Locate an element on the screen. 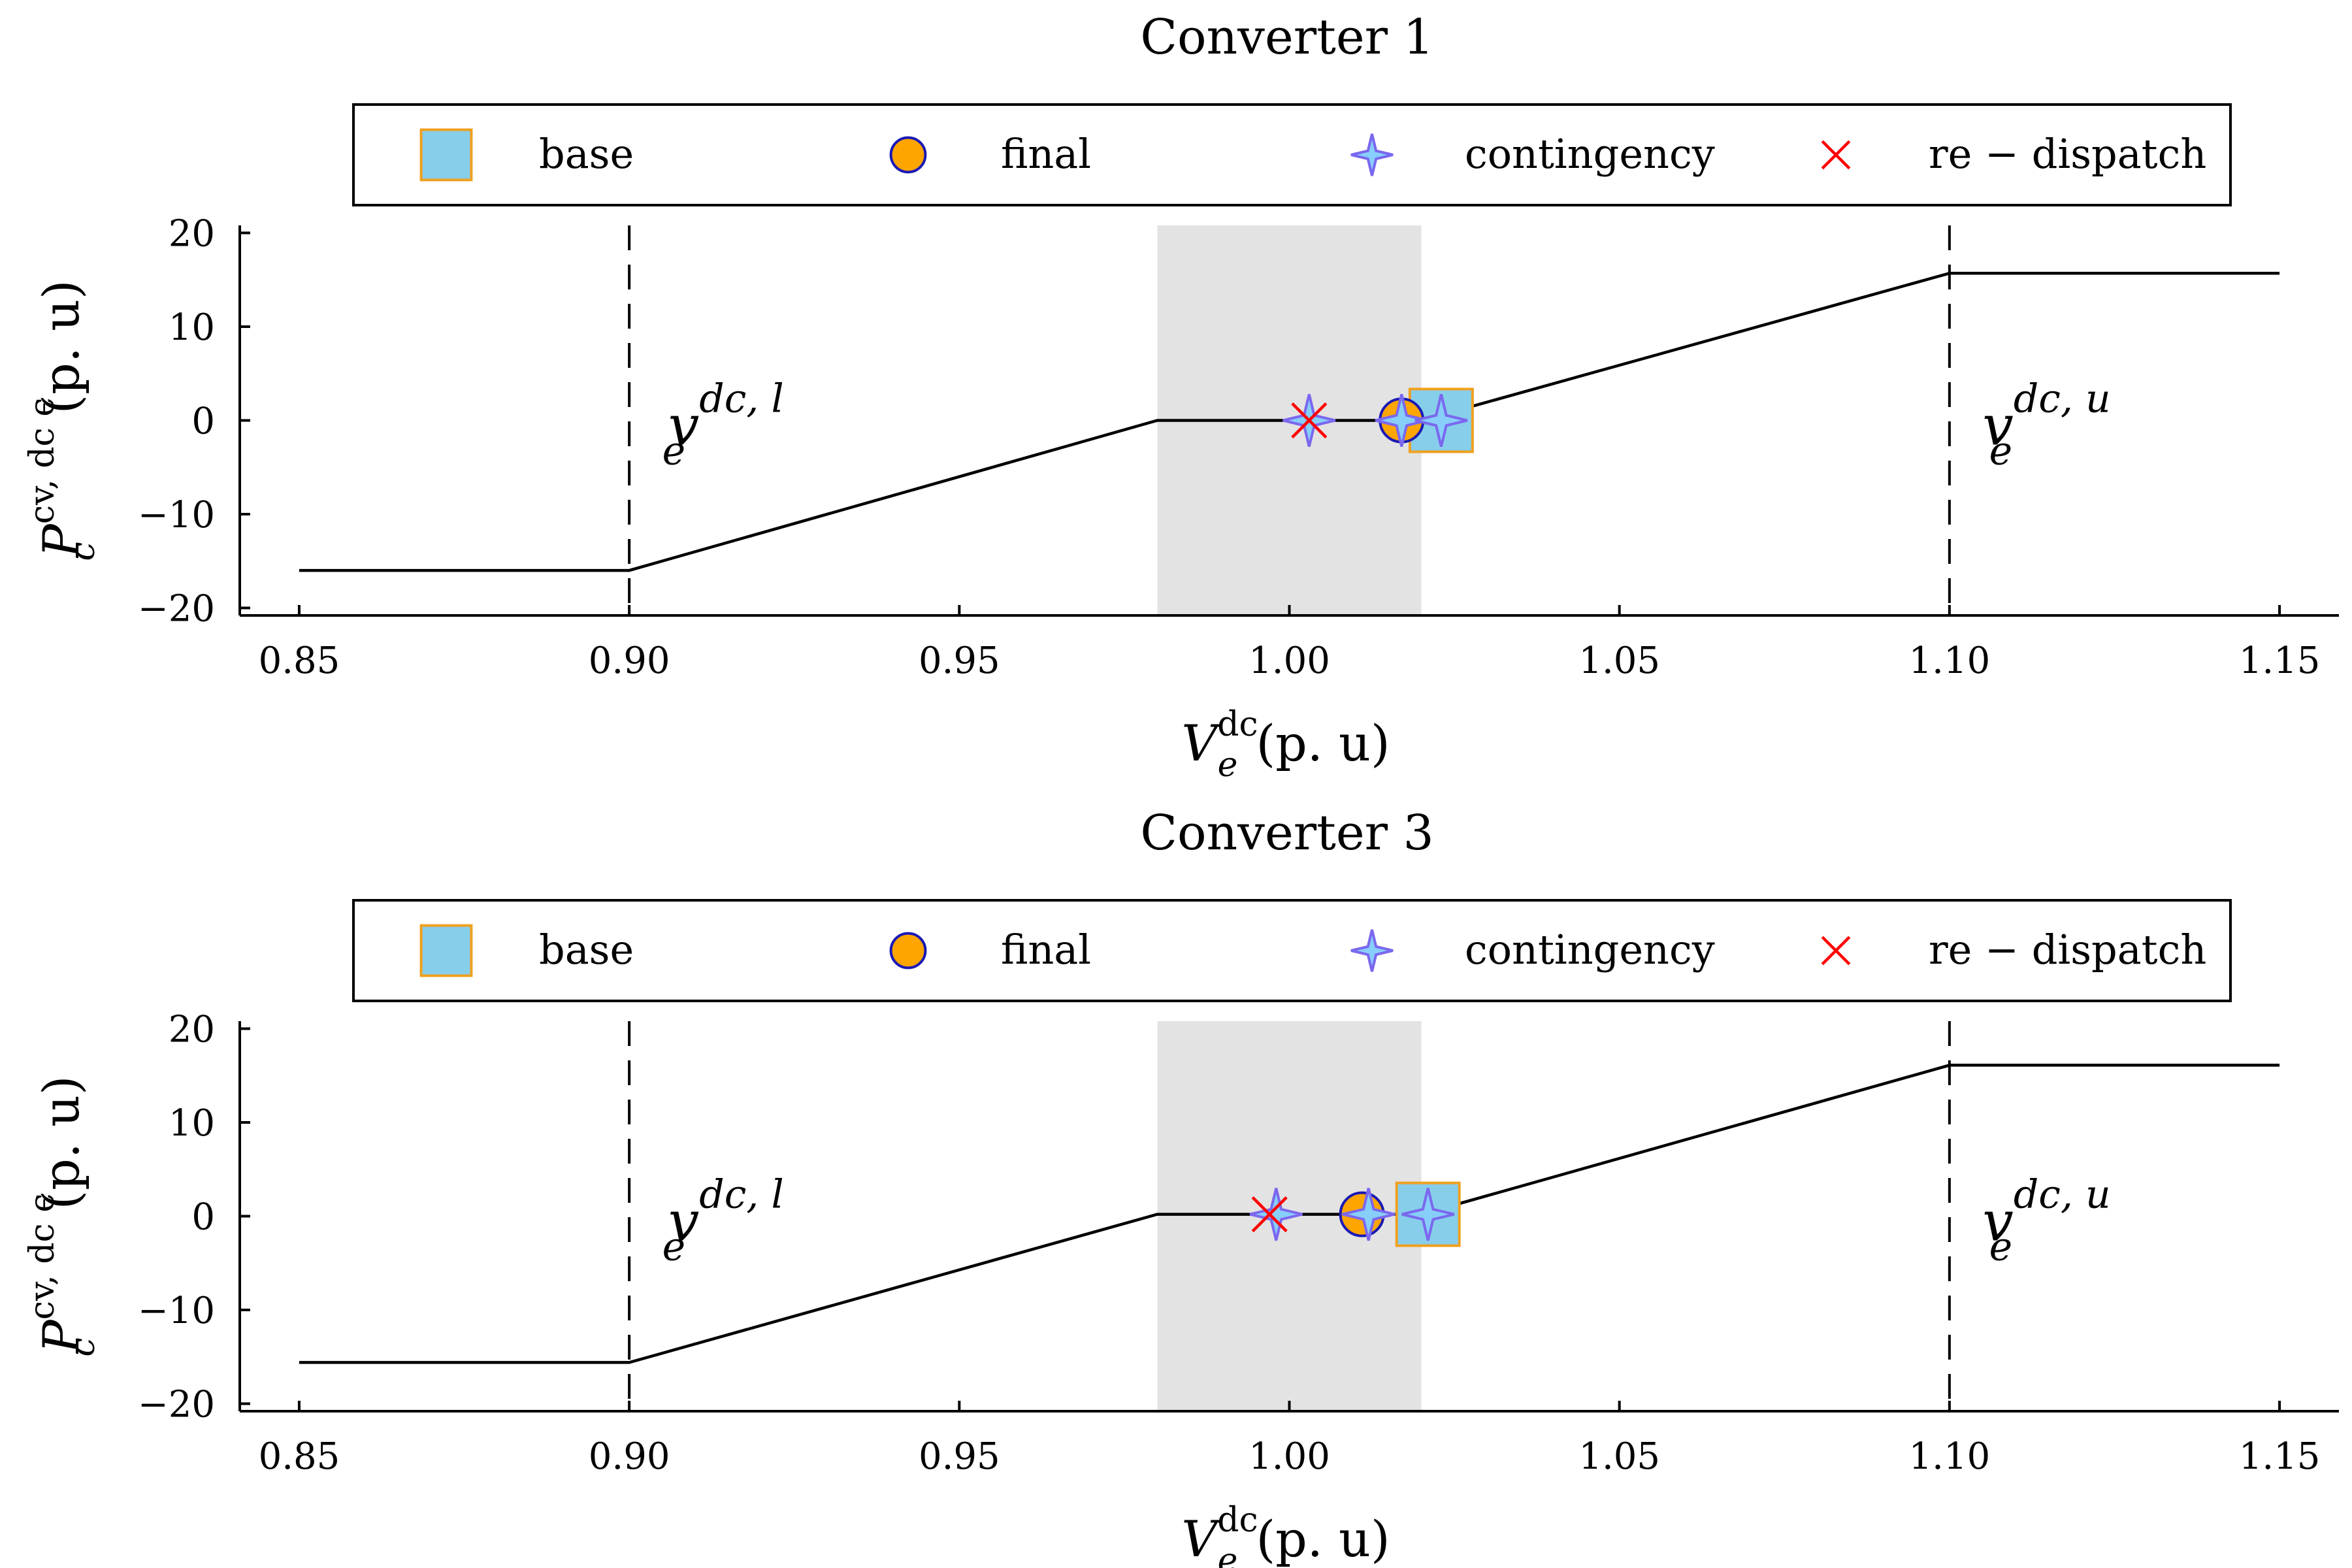 The height and width of the screenshot is (1568, 2352). chart-title: Converter 1 is located at coordinates (1286, 37).